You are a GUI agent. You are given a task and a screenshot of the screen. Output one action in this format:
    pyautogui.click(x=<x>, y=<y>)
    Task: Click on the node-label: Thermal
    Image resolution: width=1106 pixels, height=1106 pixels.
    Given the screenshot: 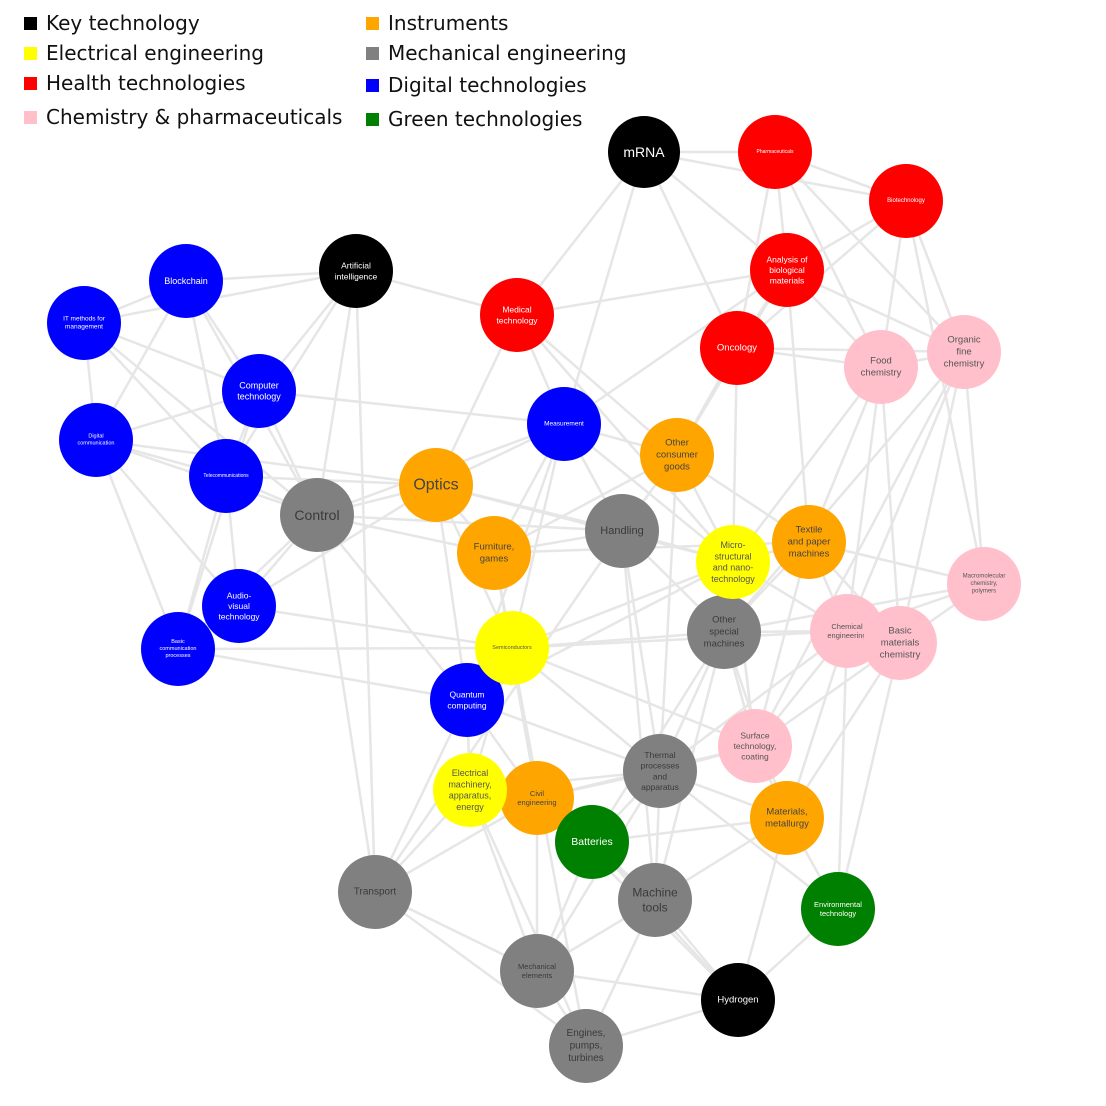 What is the action you would take?
    pyautogui.click(x=659, y=755)
    